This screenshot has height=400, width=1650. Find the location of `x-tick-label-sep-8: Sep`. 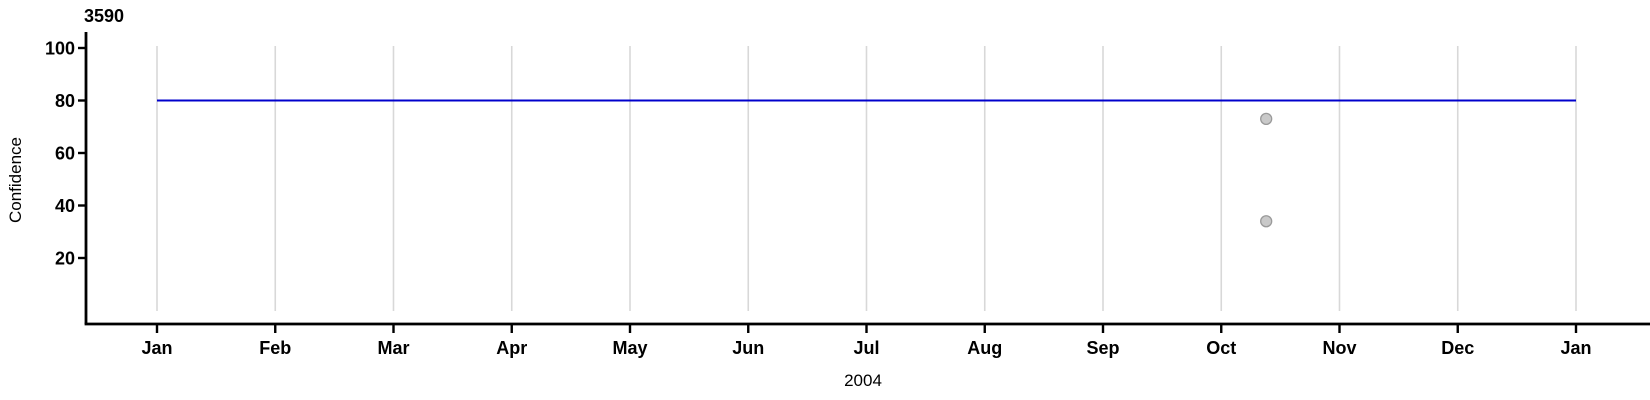

x-tick-label-sep-8: Sep is located at coordinates (1102, 348).